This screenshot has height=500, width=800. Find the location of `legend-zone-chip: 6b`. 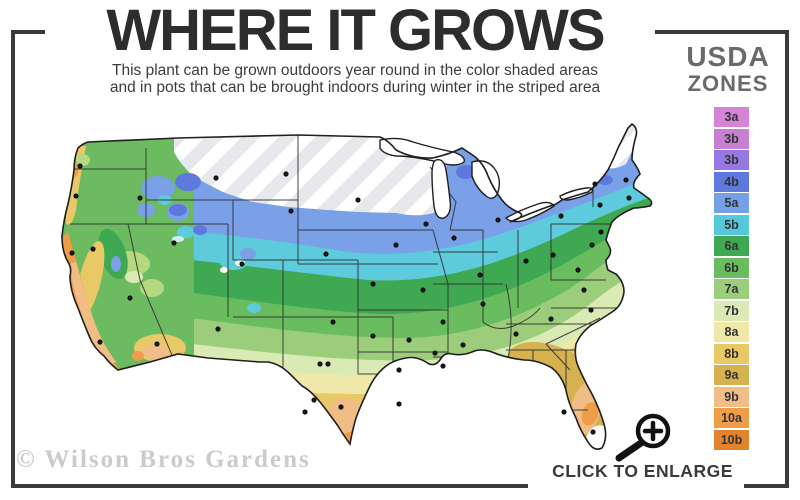

legend-zone-chip: 6b is located at coordinates (731, 267).